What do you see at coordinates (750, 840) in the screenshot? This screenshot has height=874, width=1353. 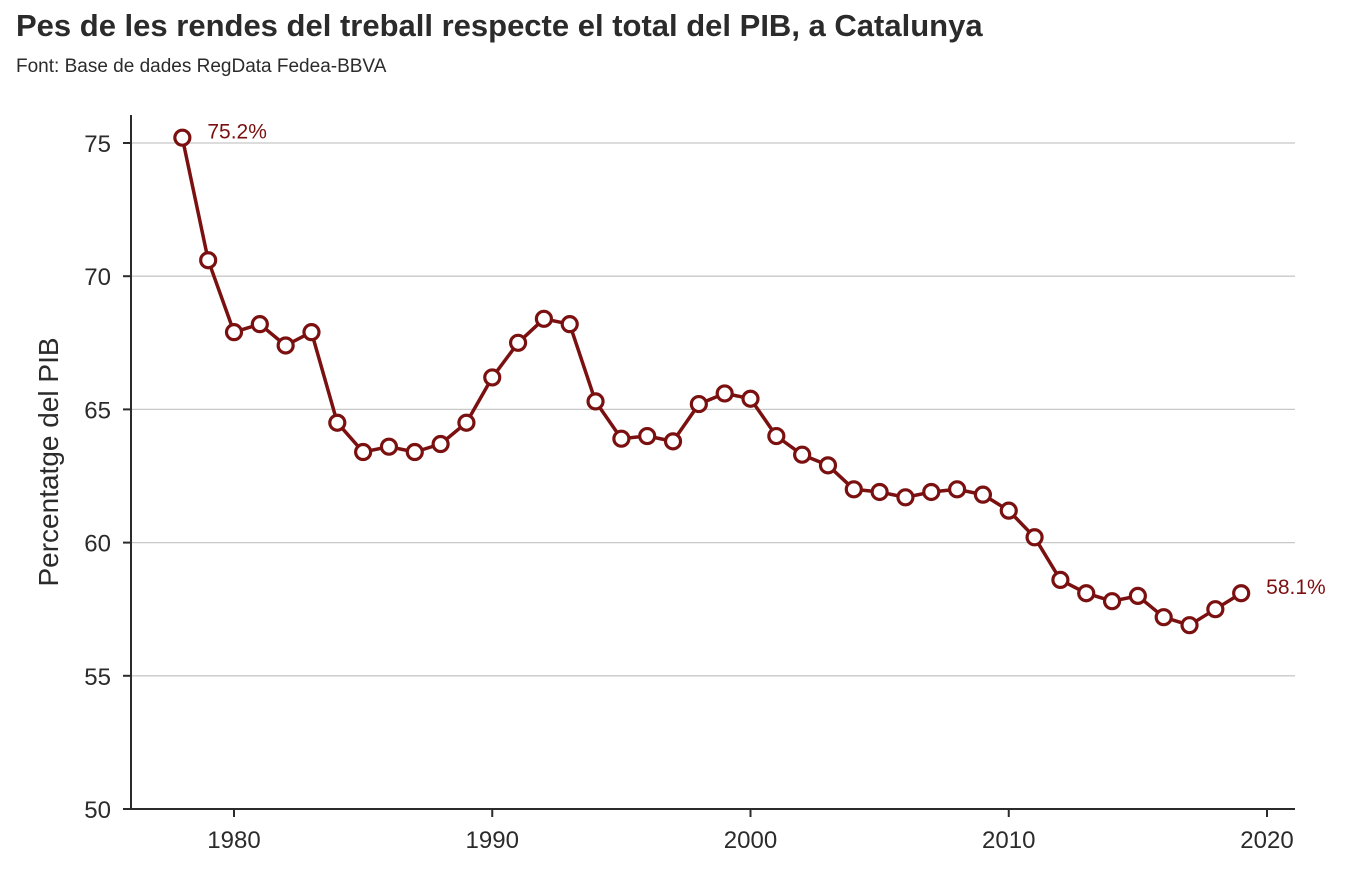 I see `x-tick-label: 2000` at bounding box center [750, 840].